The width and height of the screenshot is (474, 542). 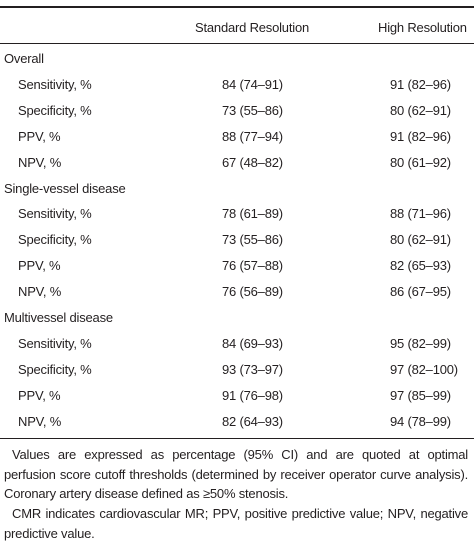 I want to click on high-value: 88 (71–96), so click(x=420, y=214).